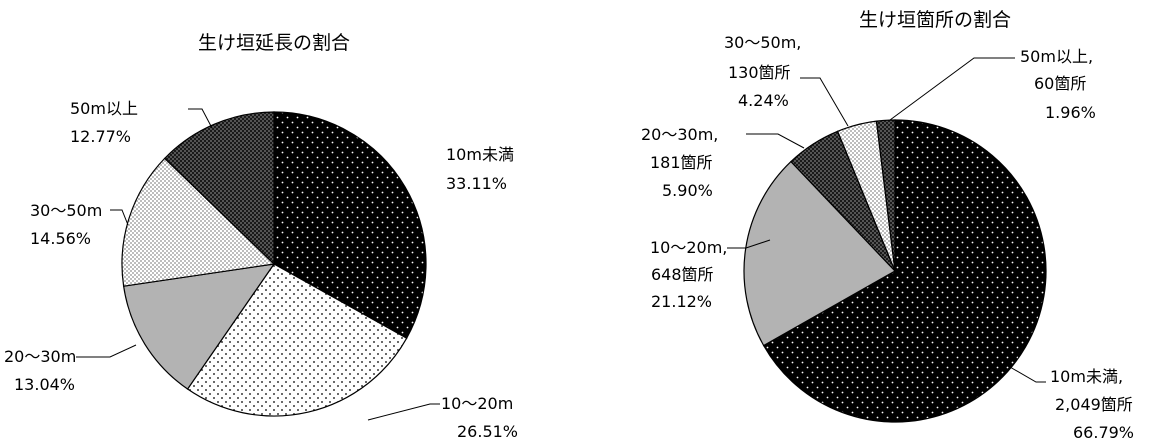 The height and width of the screenshot is (444, 1157). Describe the element at coordinates (688, 247) in the screenshot. I see `label-category: 10～20m,` at that location.